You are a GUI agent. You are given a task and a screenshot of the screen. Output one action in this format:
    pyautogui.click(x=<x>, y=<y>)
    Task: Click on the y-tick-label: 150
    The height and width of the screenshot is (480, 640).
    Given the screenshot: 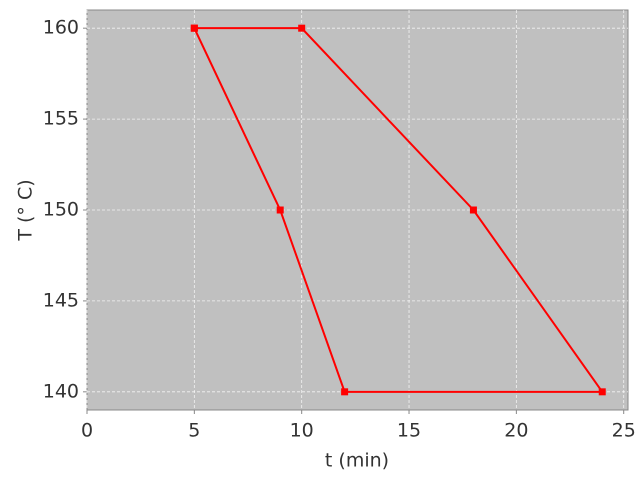 What is the action you would take?
    pyautogui.click(x=61, y=210)
    